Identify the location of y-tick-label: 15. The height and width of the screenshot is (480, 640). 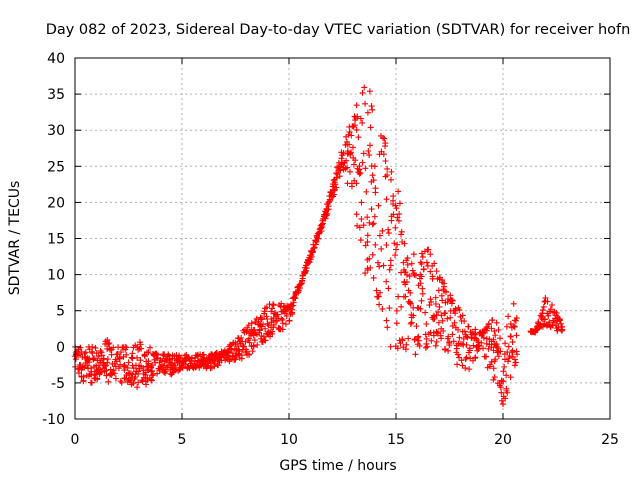
(56, 240).